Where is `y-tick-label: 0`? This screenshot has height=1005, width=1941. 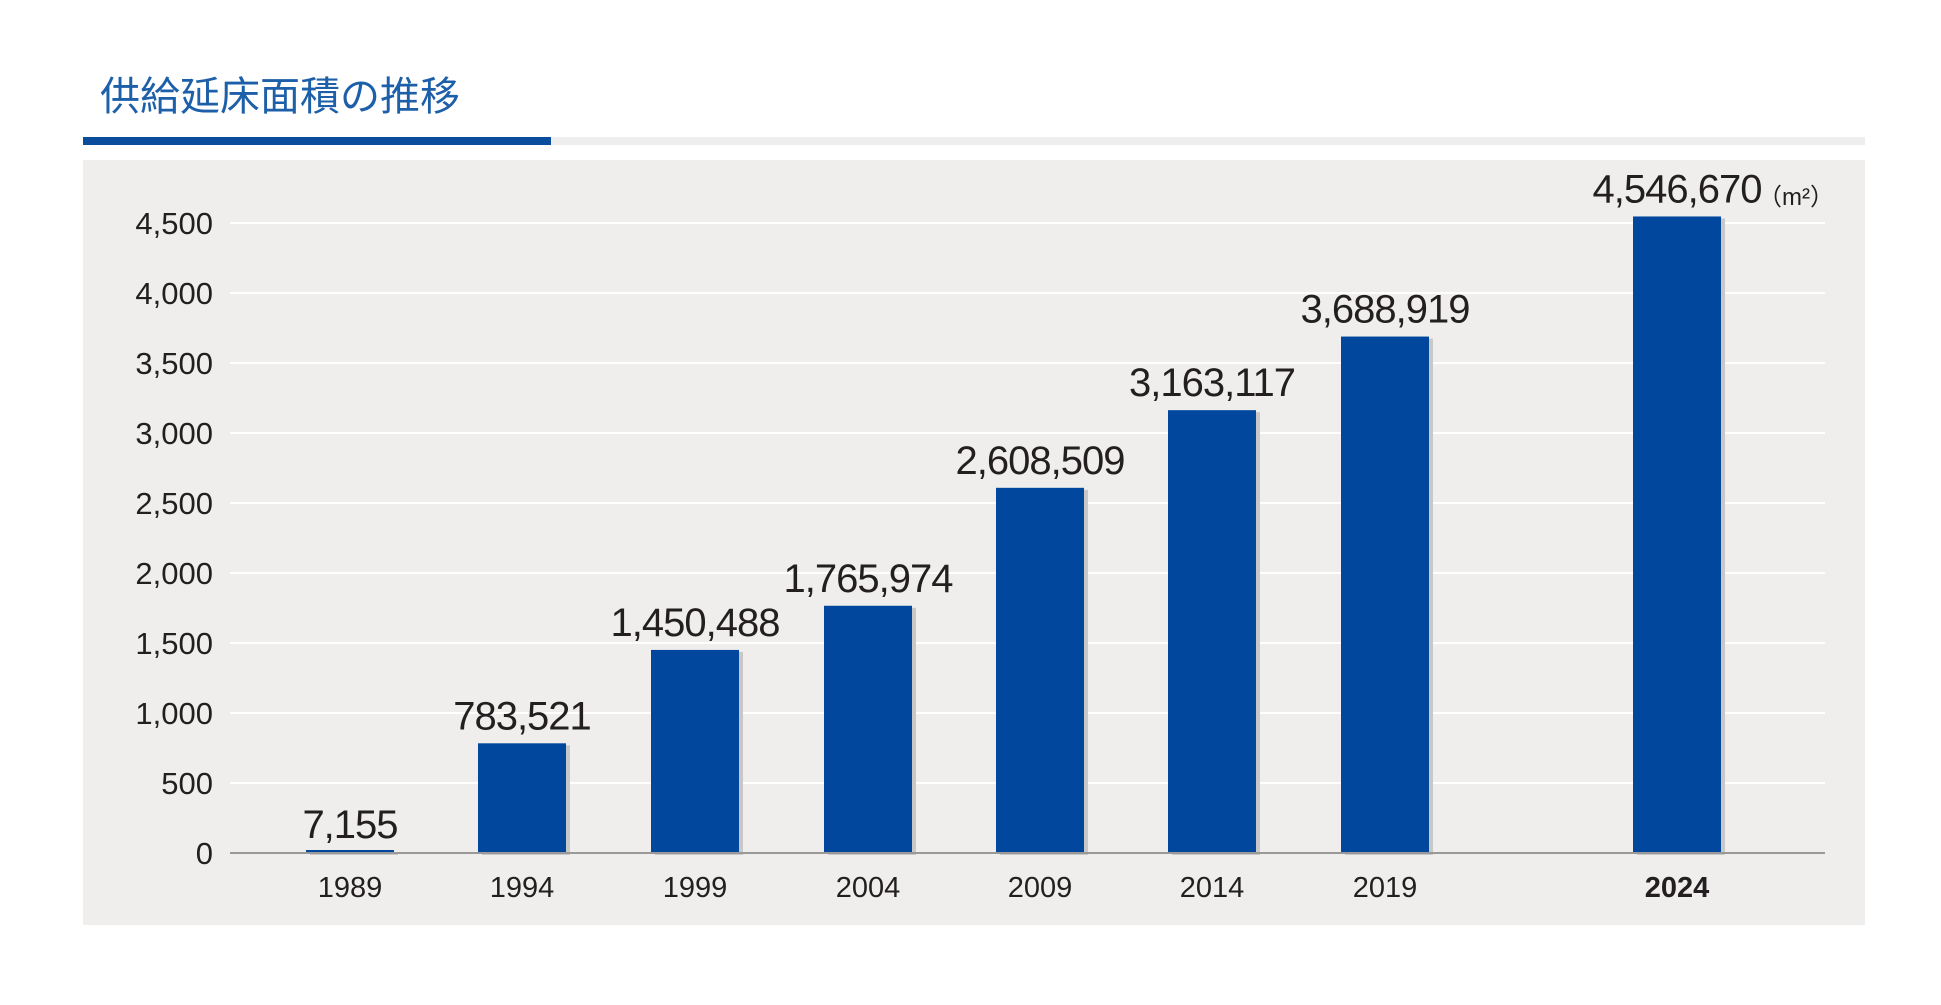
y-tick-label: 0 is located at coordinates (204, 853).